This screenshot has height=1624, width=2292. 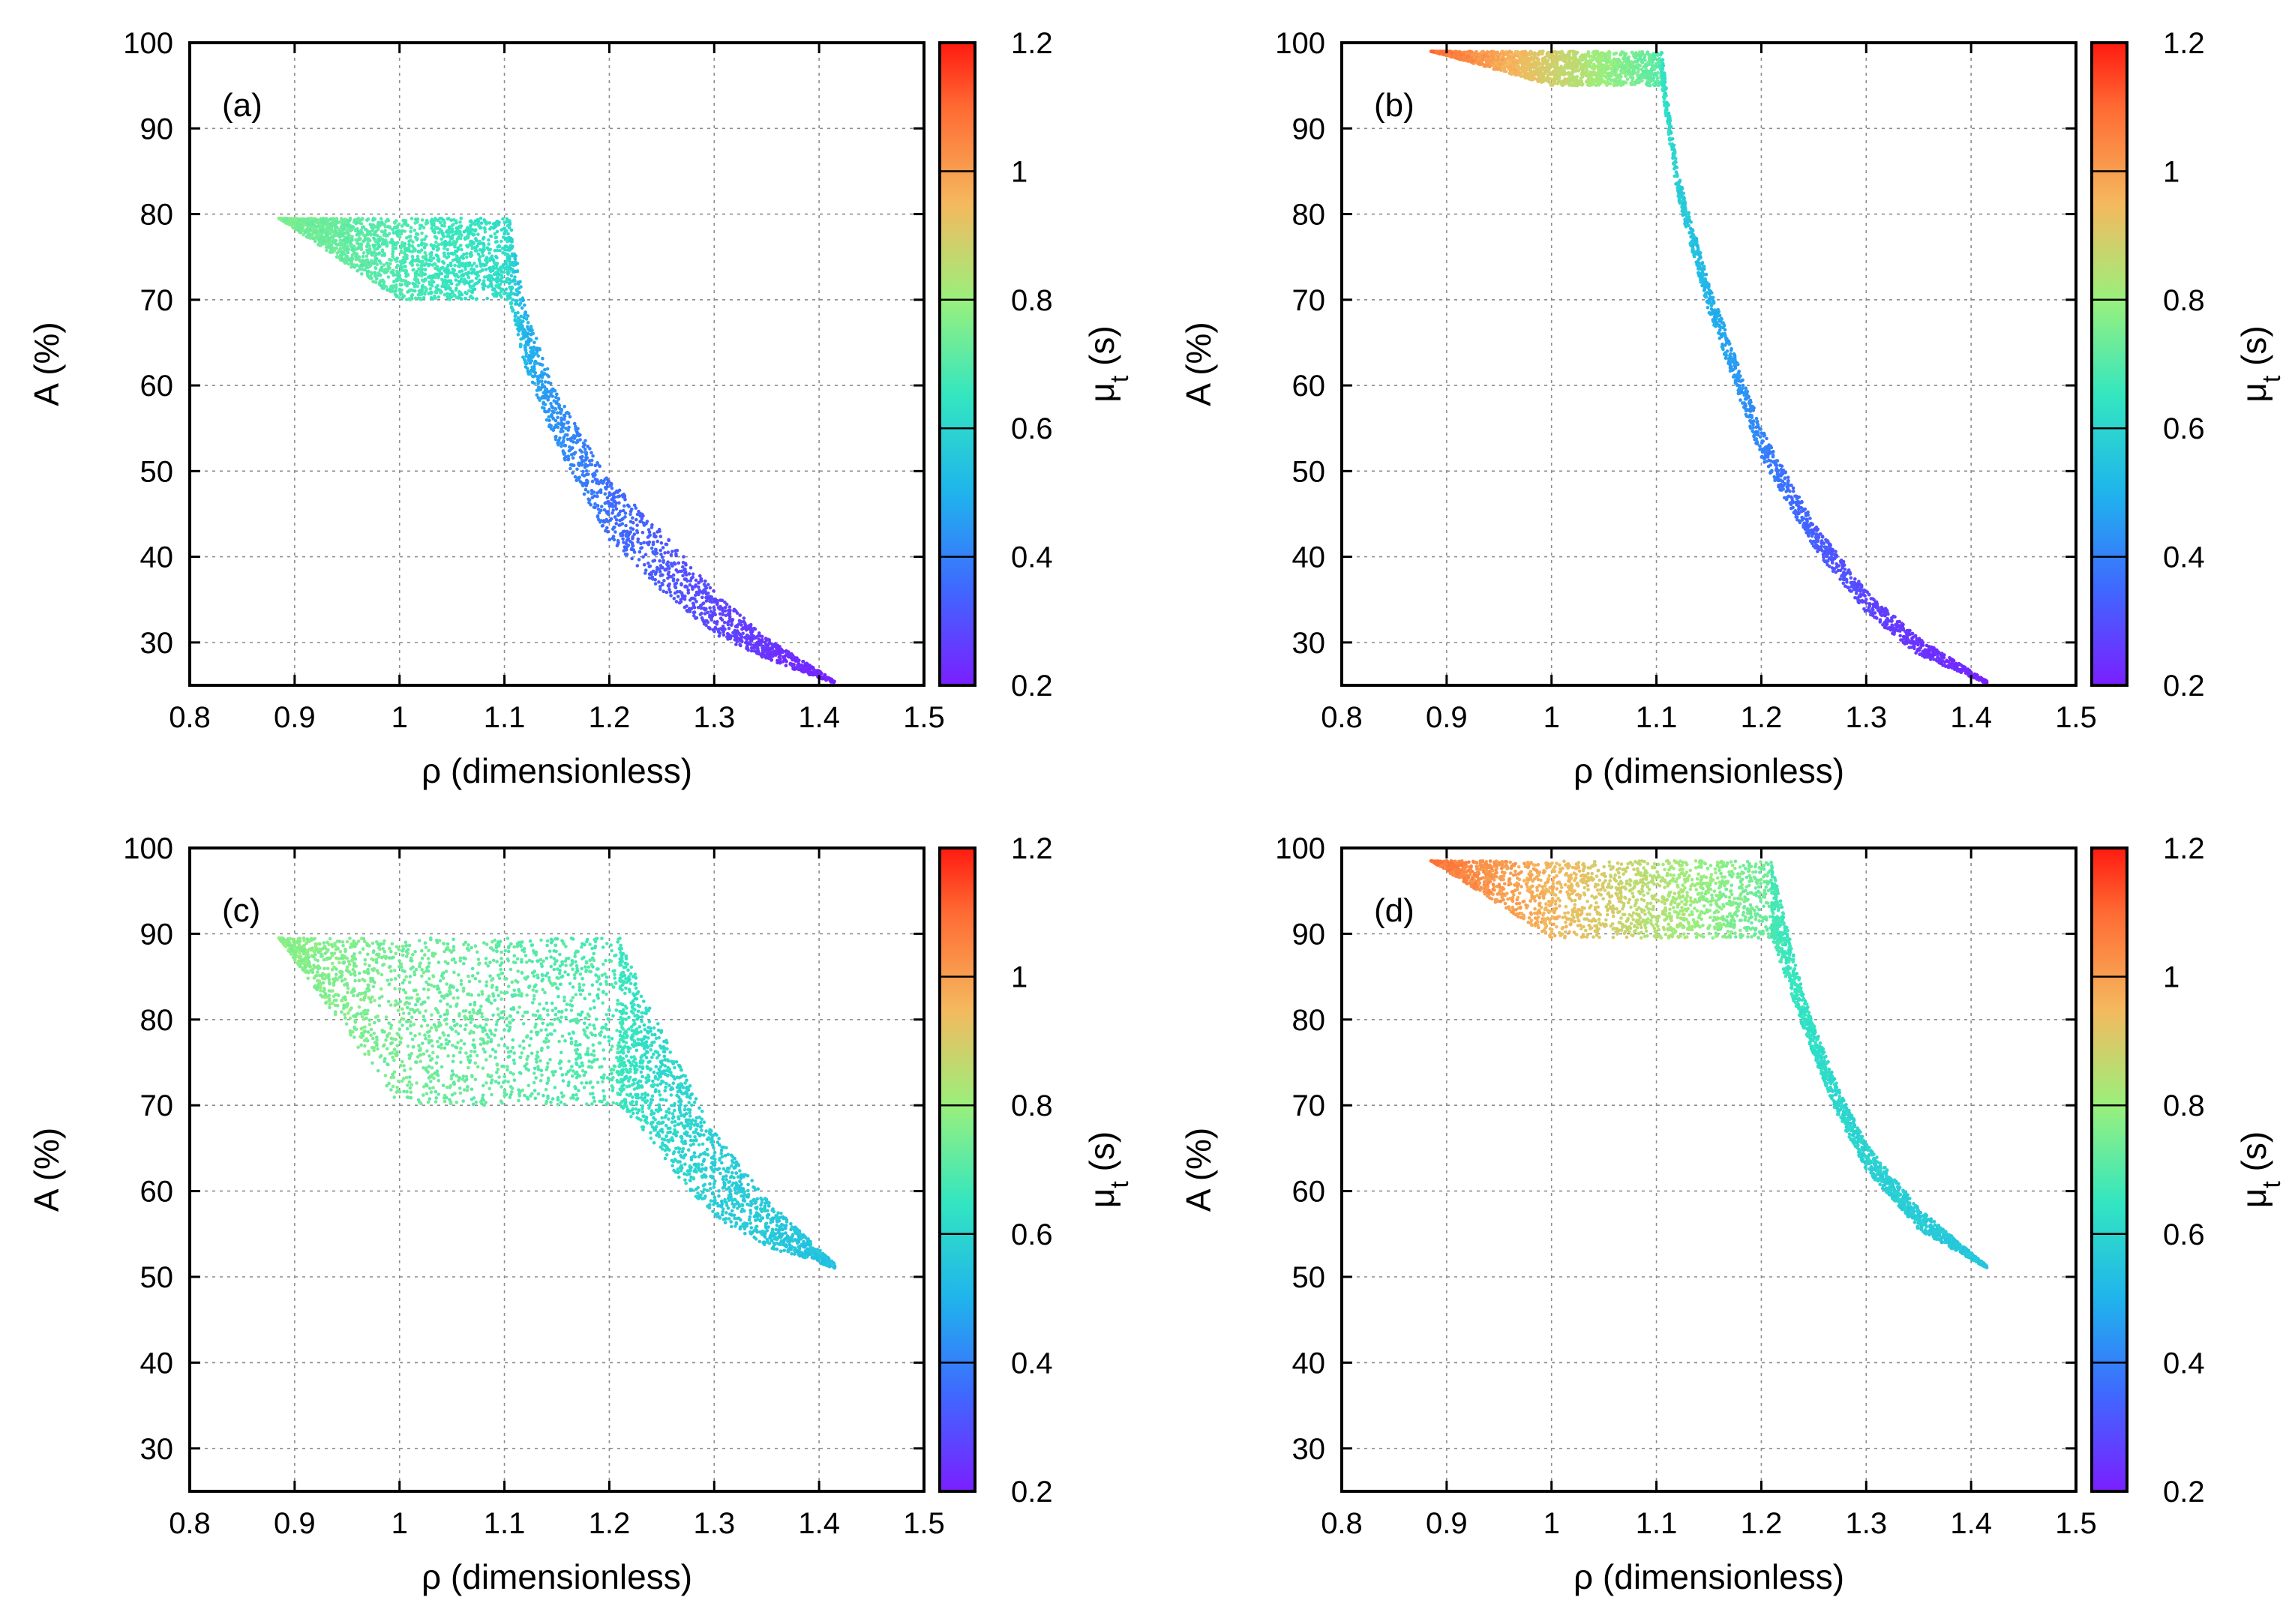 I want to click on colorbar-tick-label: 1.2, so click(x=1032, y=43).